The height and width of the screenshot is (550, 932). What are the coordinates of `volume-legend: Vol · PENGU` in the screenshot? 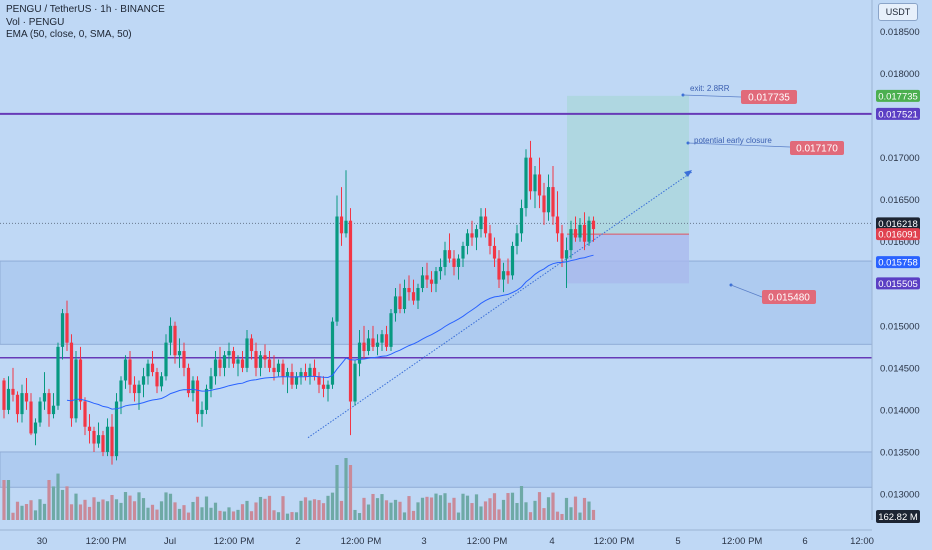 It's located at (85, 23).